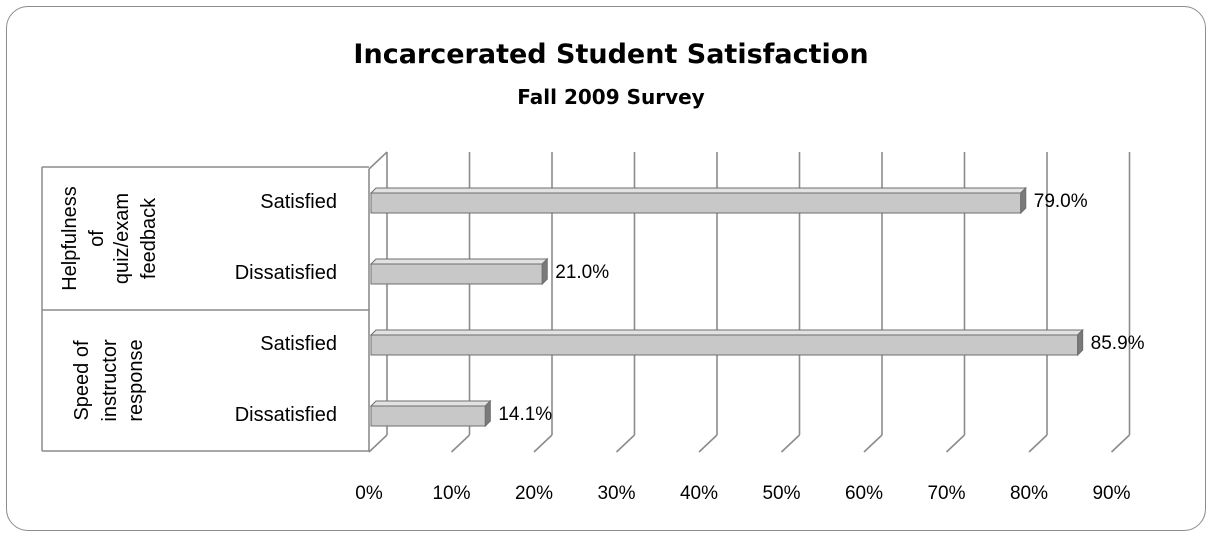  What do you see at coordinates (451, 493) in the screenshot?
I see `x-tick-label: 10%` at bounding box center [451, 493].